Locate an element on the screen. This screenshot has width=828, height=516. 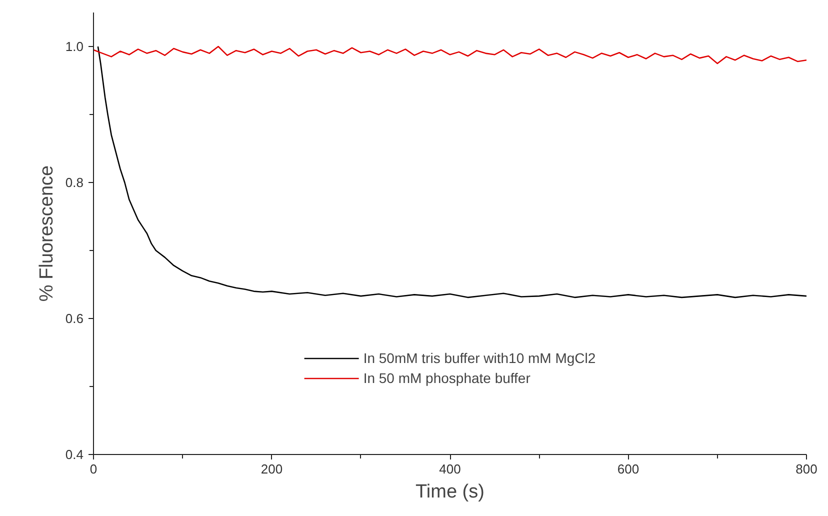
line-series is located at coordinates (450, 55).